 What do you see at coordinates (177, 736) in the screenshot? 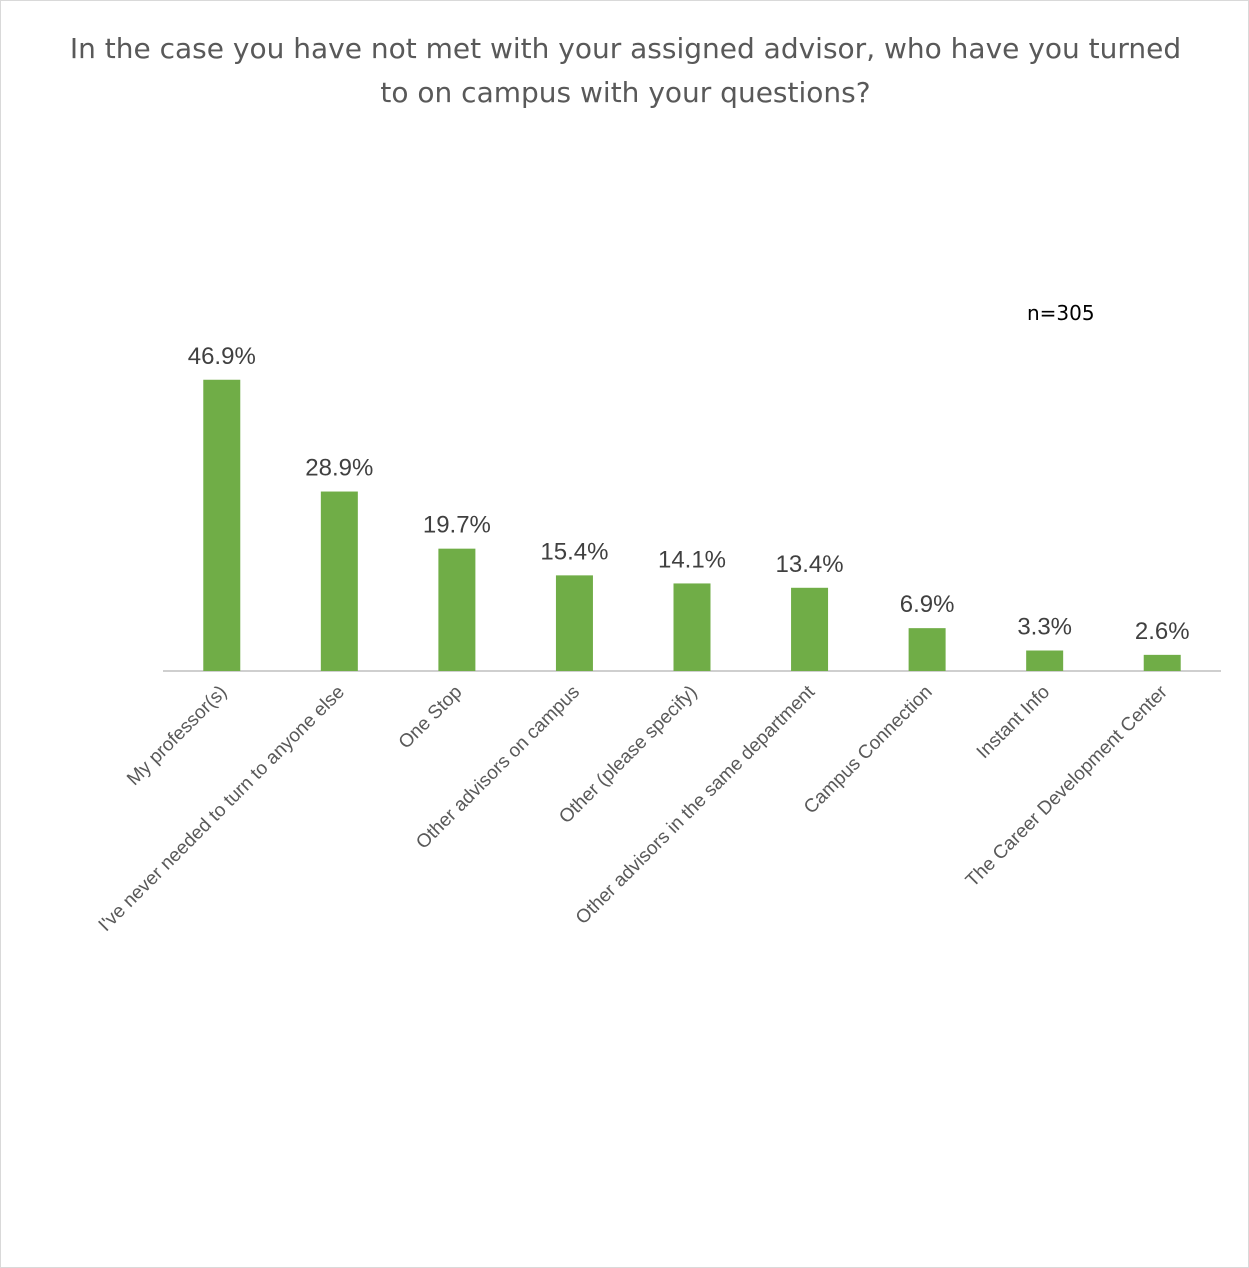
I see `category-label: My professor(s)` at bounding box center [177, 736].